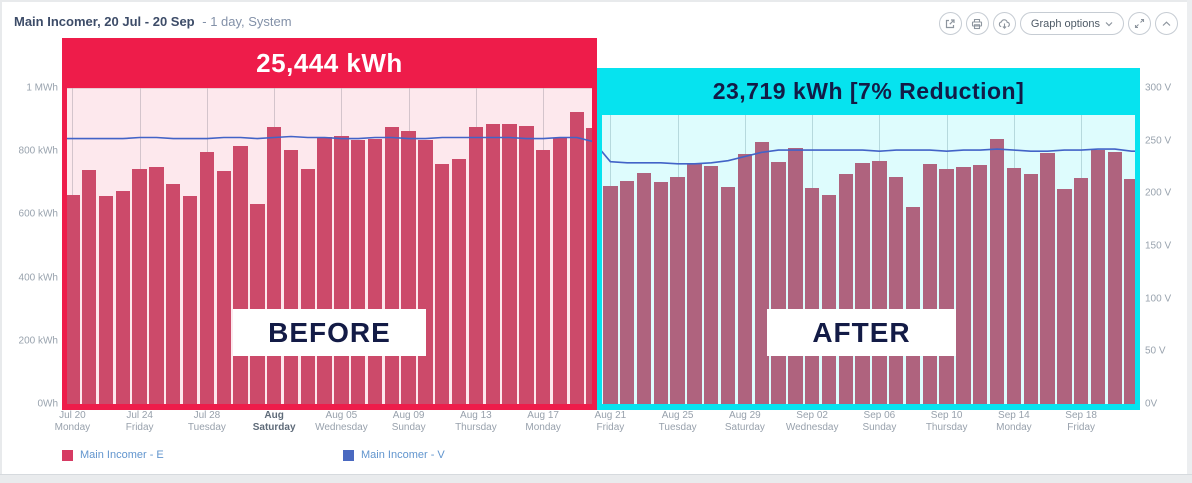 This screenshot has height=483, width=1192. I want to click on legend-item-energy: Main Incomer - E, so click(113, 455).